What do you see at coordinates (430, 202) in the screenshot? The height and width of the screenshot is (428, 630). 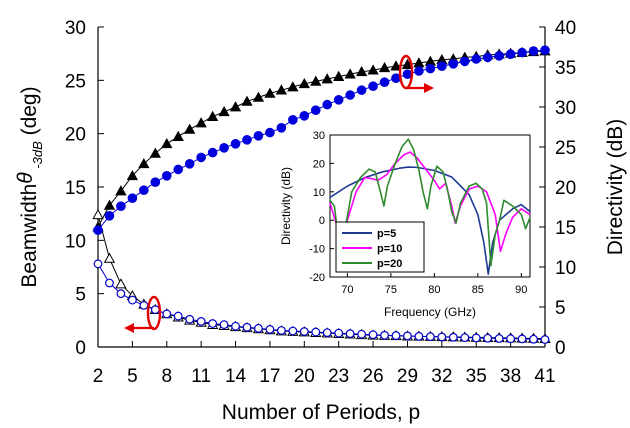 I see `inset-series-line` at bounding box center [430, 202].